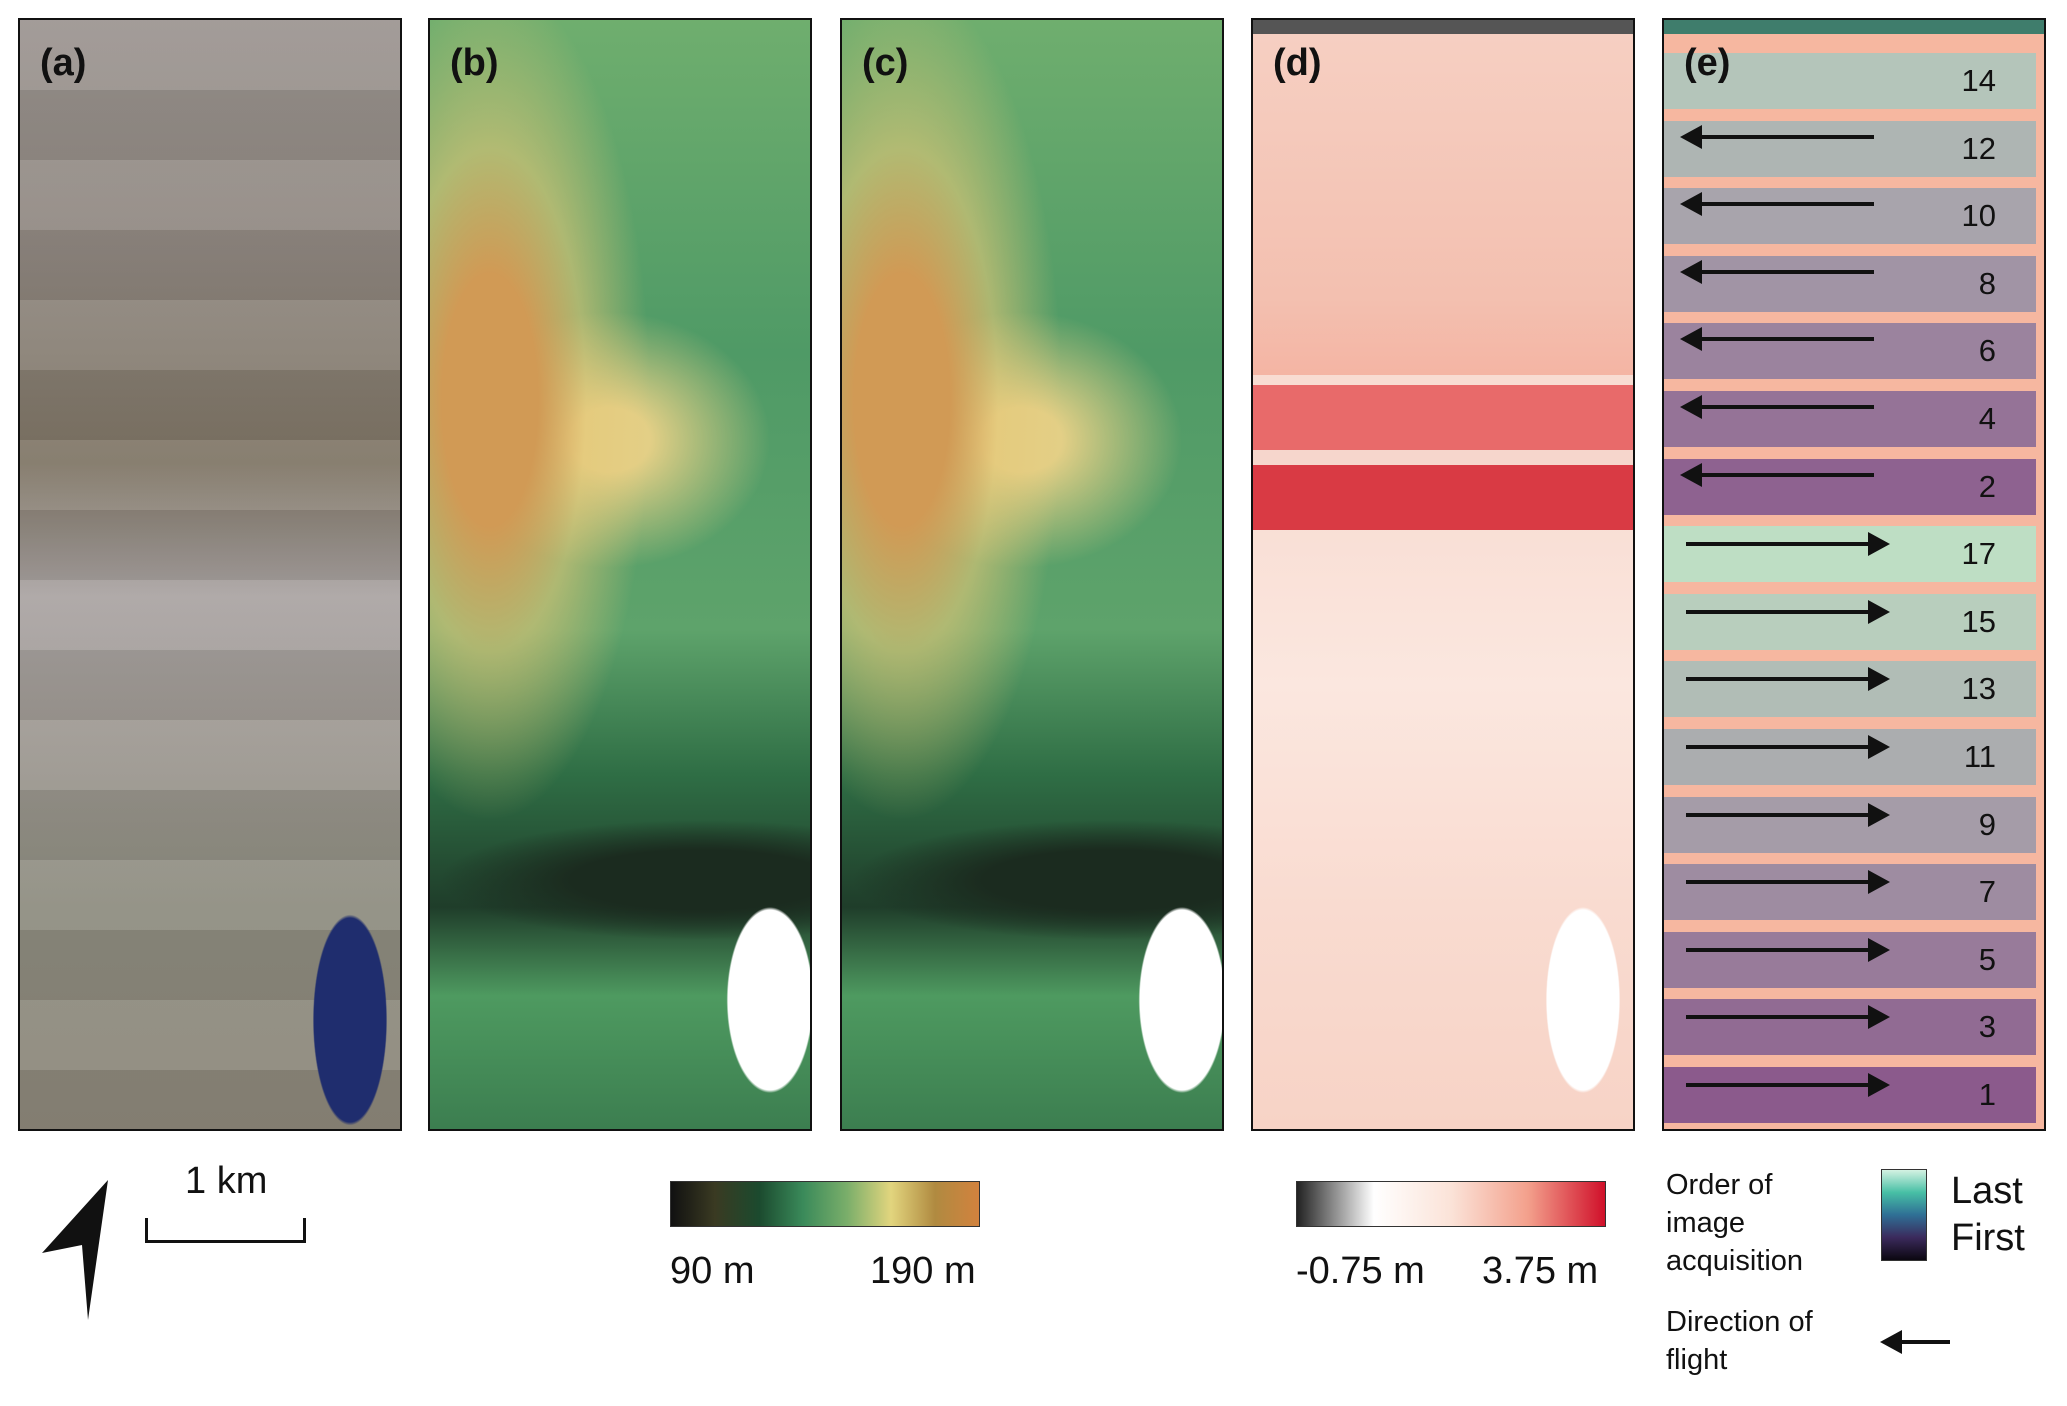 This screenshot has height=1406, width=2067. What do you see at coordinates (225, 1230) in the screenshot?
I see `scale-bar` at bounding box center [225, 1230].